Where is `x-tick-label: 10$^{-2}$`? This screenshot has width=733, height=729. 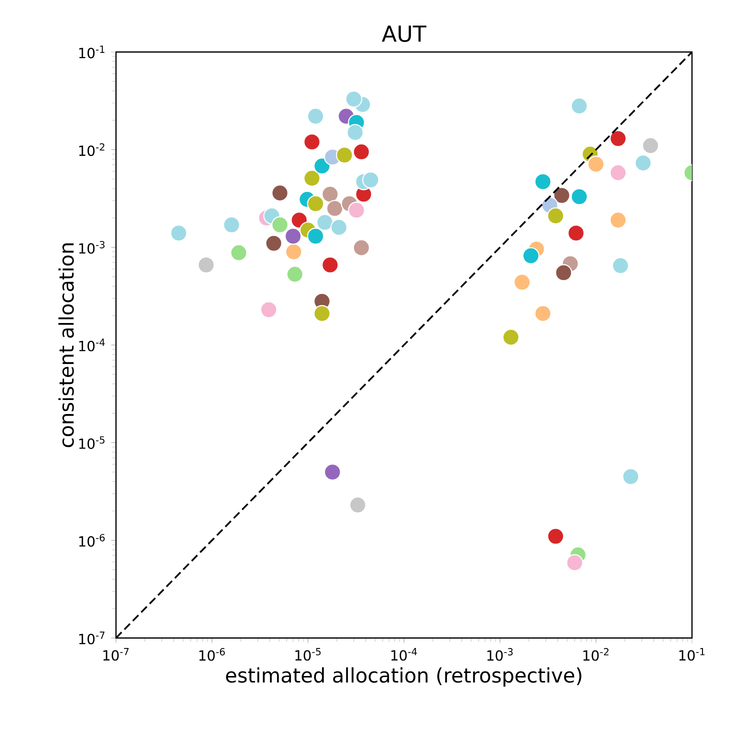
x-tick-label: 10$^{-2}$ is located at coordinates (595, 654).